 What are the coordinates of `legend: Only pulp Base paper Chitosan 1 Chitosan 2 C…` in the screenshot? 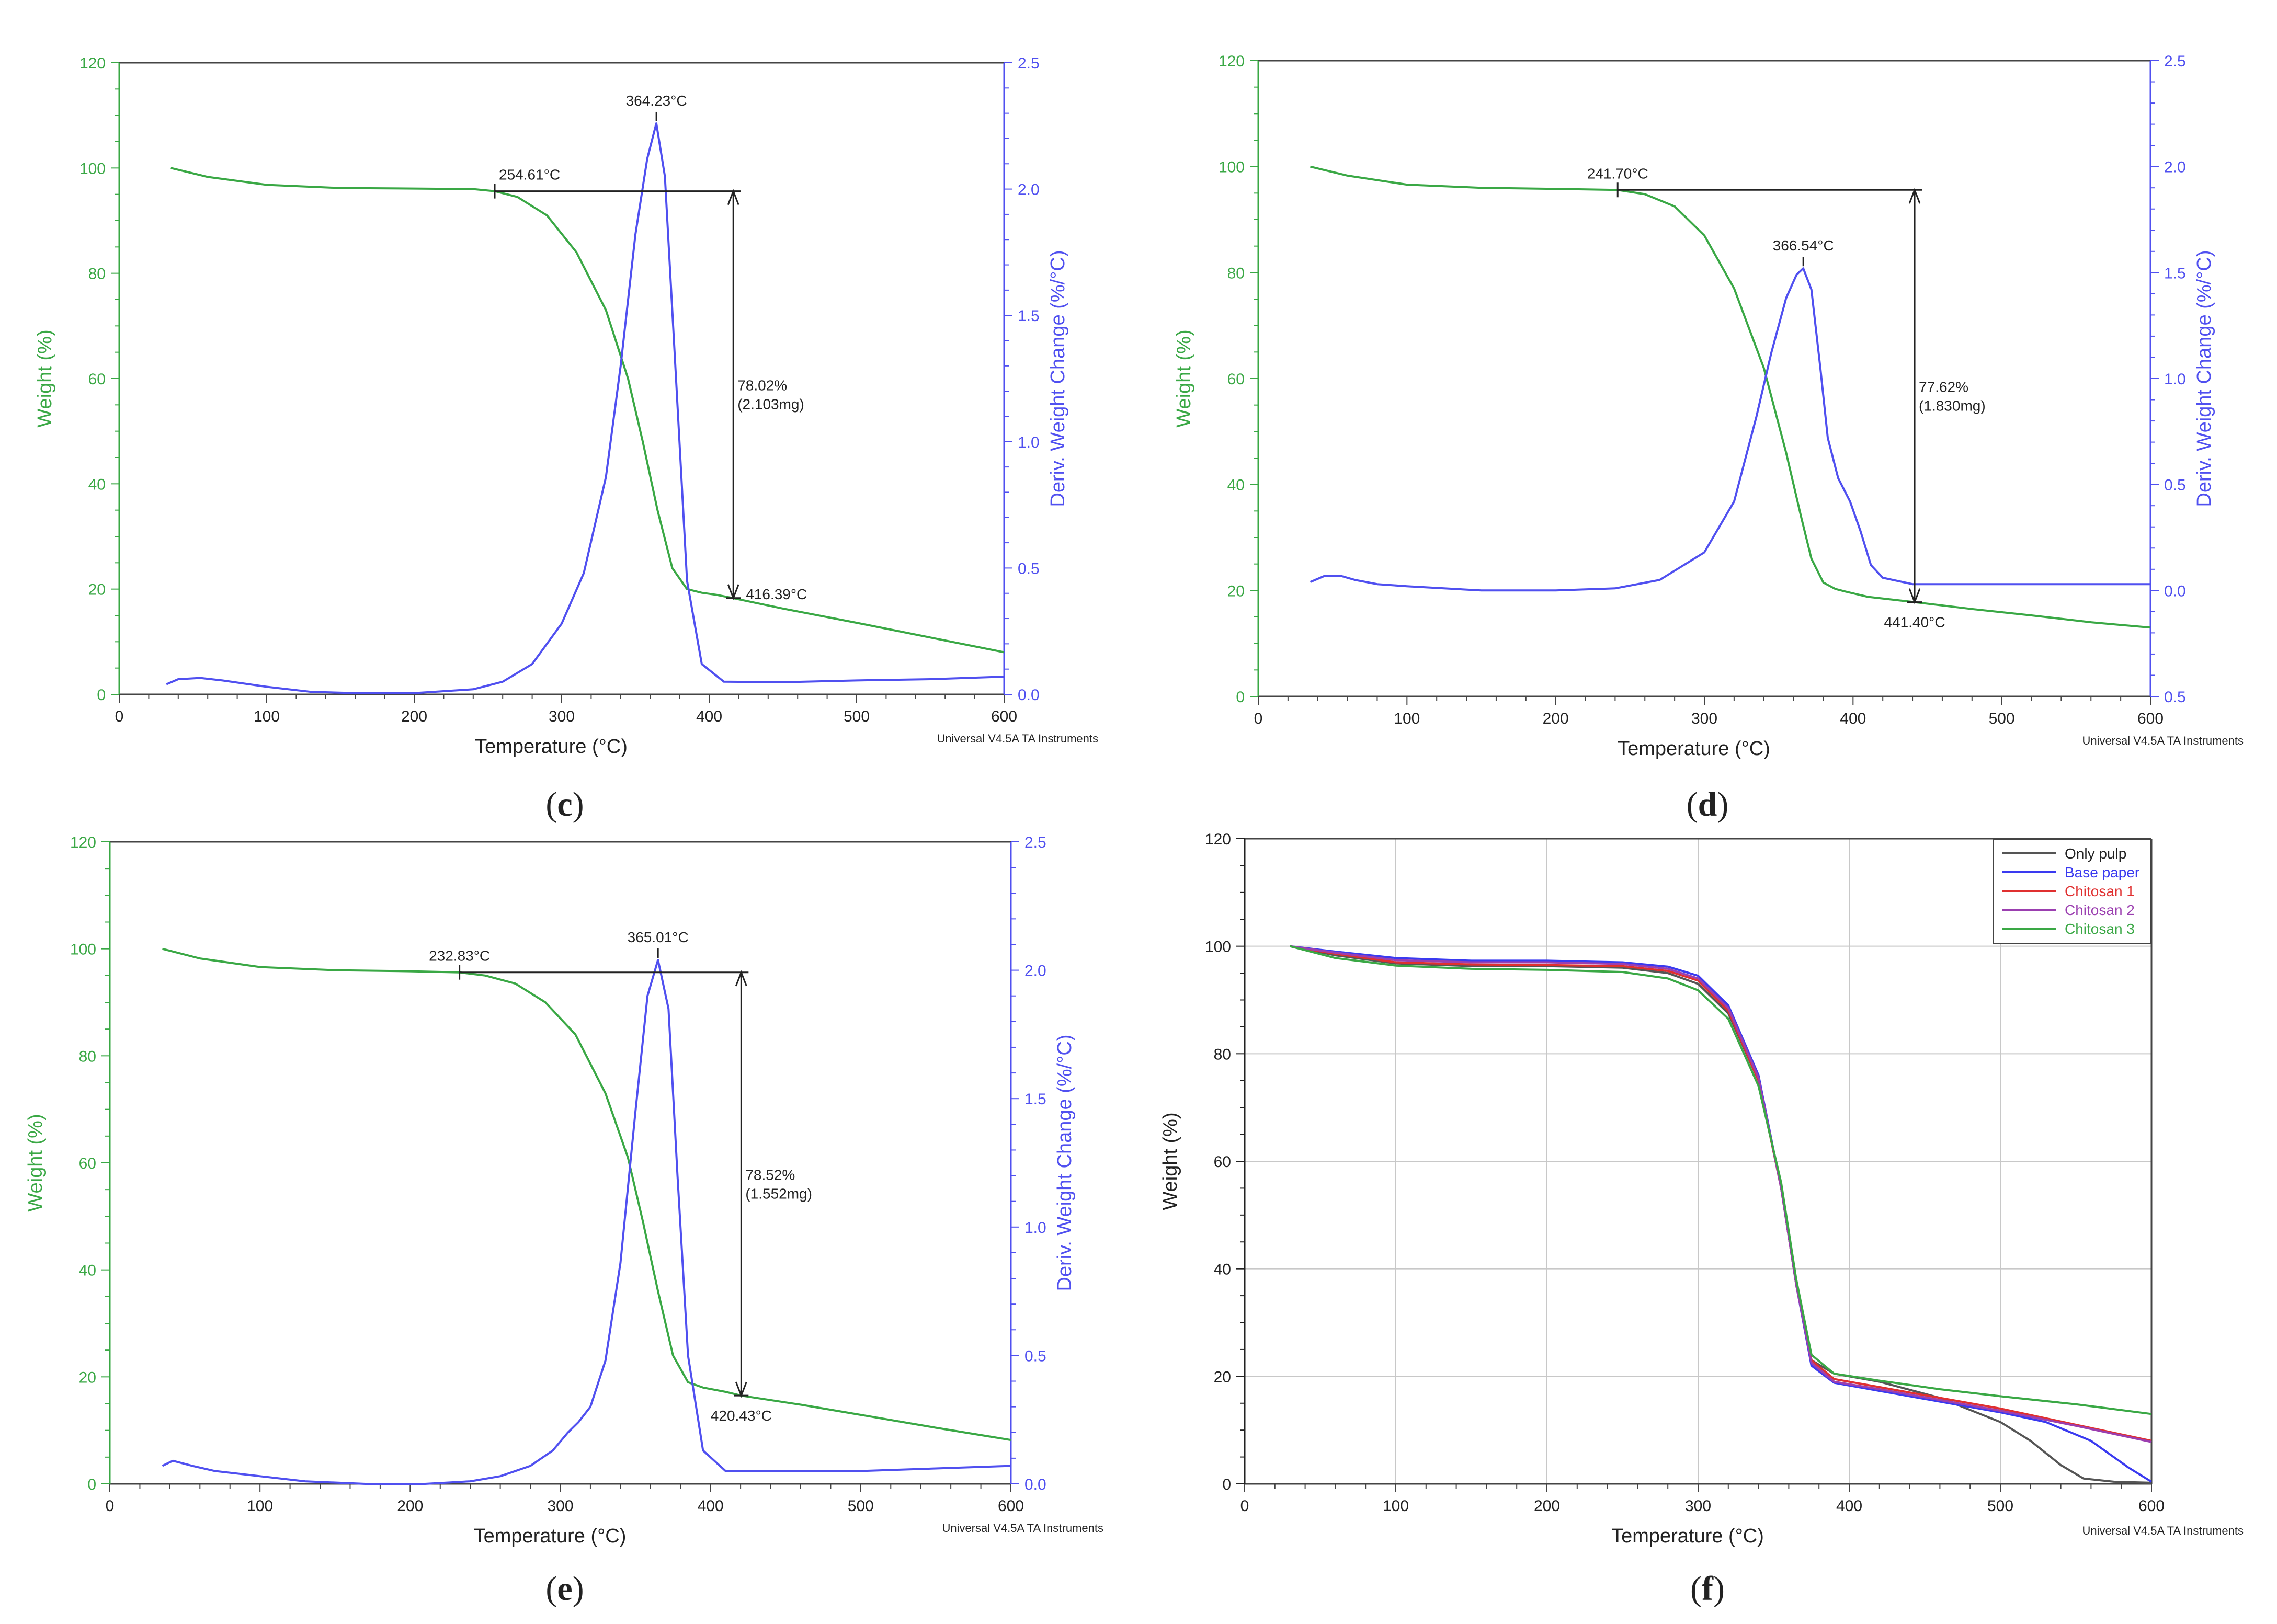 It's located at (2072, 891).